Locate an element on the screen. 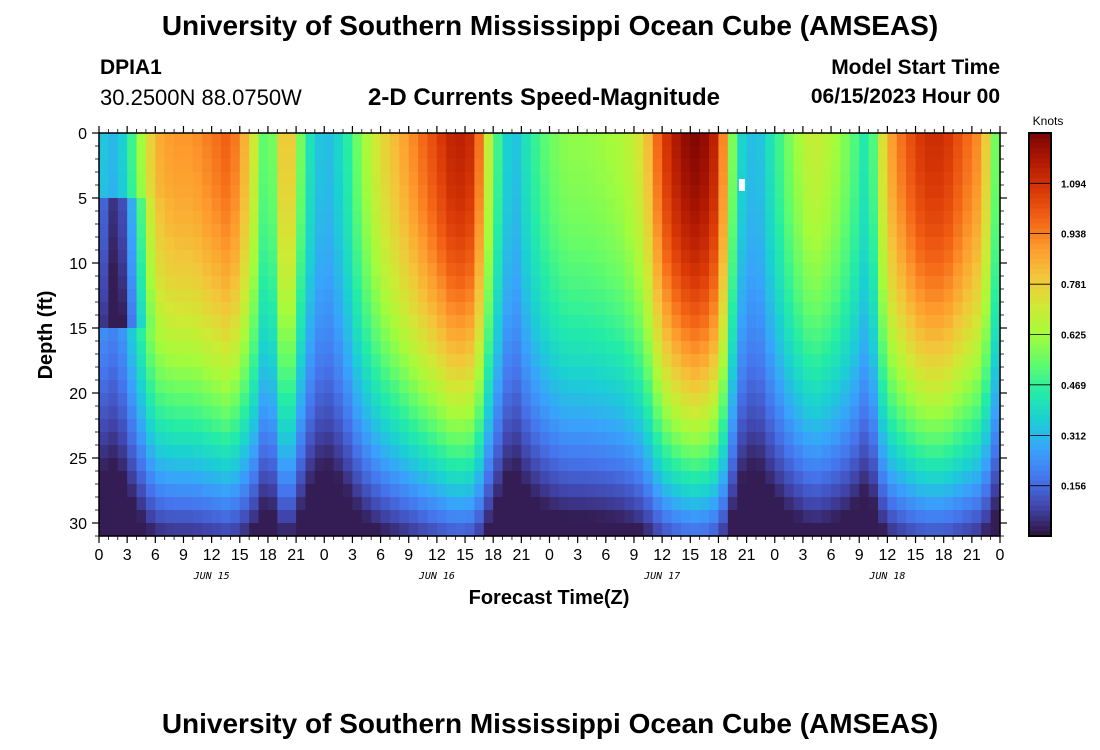  x-tick-label: 6 is located at coordinates (605, 555).